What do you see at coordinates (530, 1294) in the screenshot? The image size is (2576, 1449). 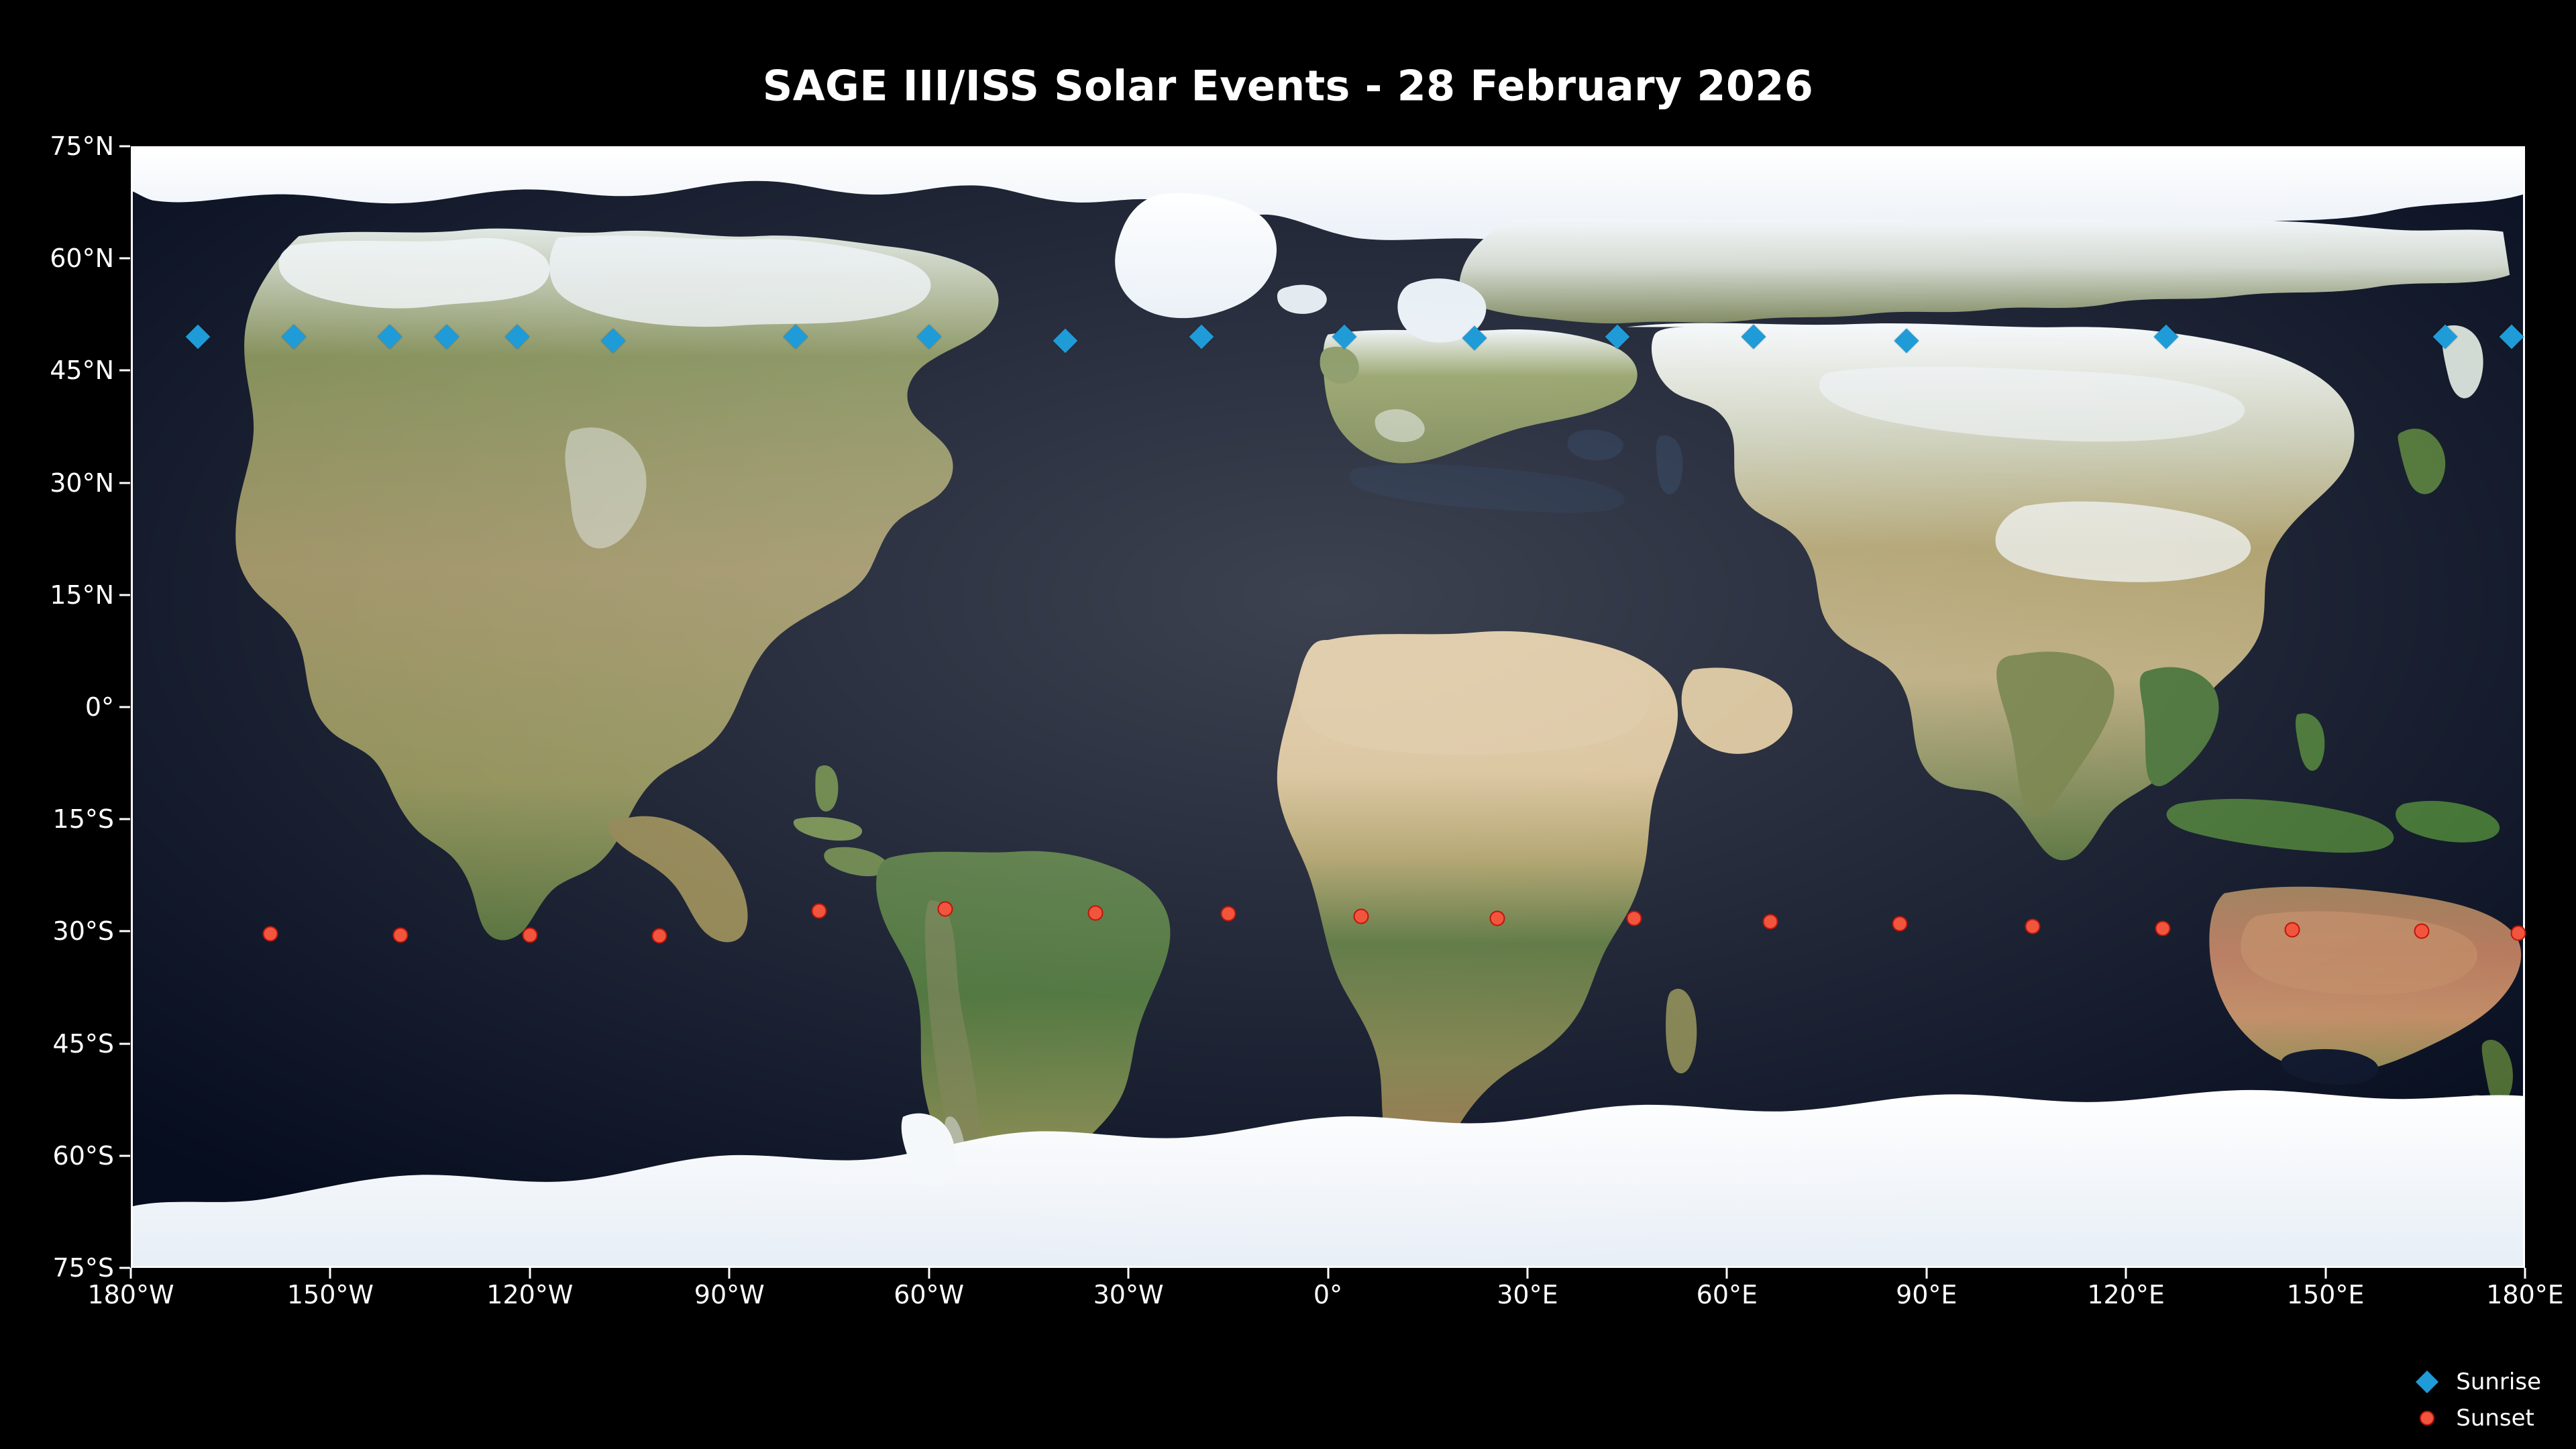 I see `x-tick-label: 120°W` at bounding box center [530, 1294].